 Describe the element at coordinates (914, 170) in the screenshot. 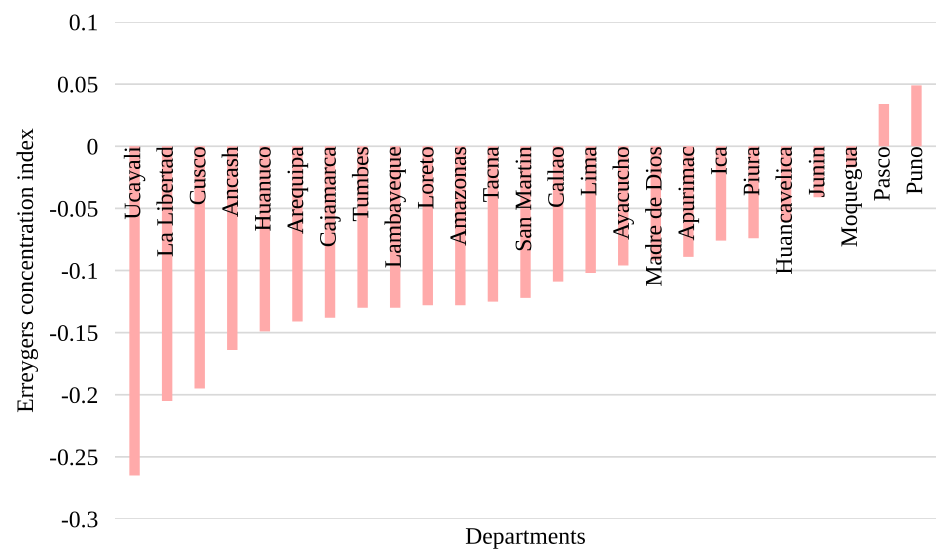

I see `x-tick-label: Puno` at that location.